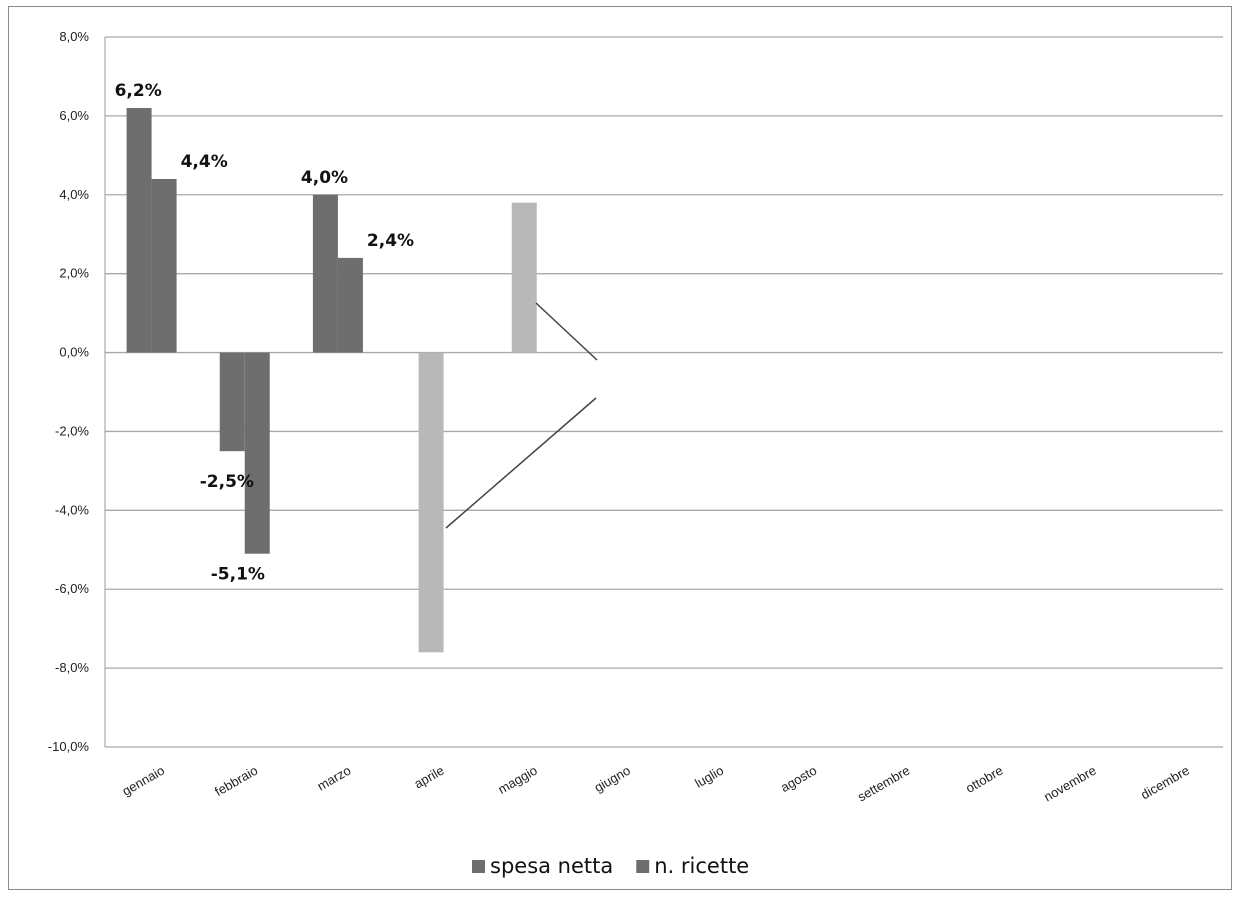 This screenshot has width=1240, height=905. What do you see at coordinates (227, 482) in the screenshot?
I see `data-label: -2,5%` at bounding box center [227, 482].